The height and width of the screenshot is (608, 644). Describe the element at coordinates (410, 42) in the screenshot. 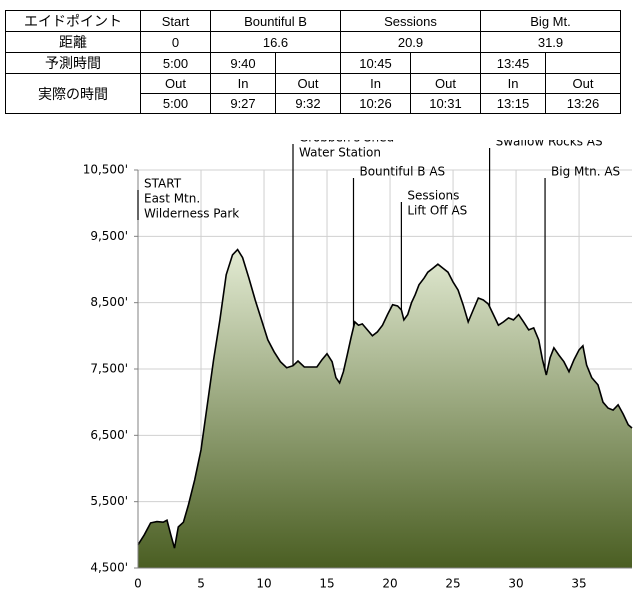

I see `cell: 20.9` at that location.